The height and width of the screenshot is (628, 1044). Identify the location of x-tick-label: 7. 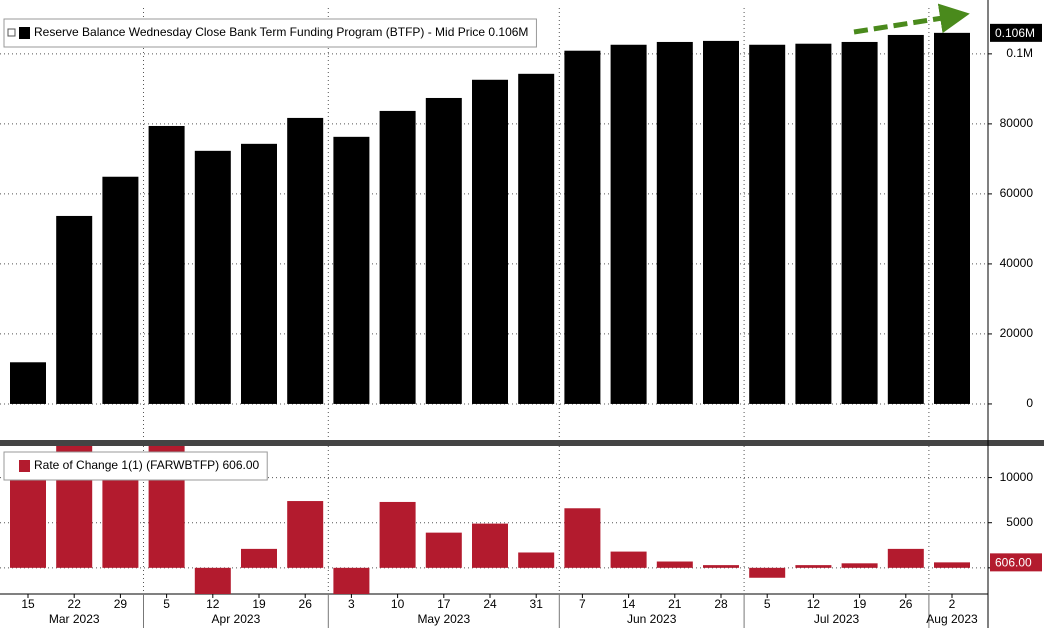
(582, 604).